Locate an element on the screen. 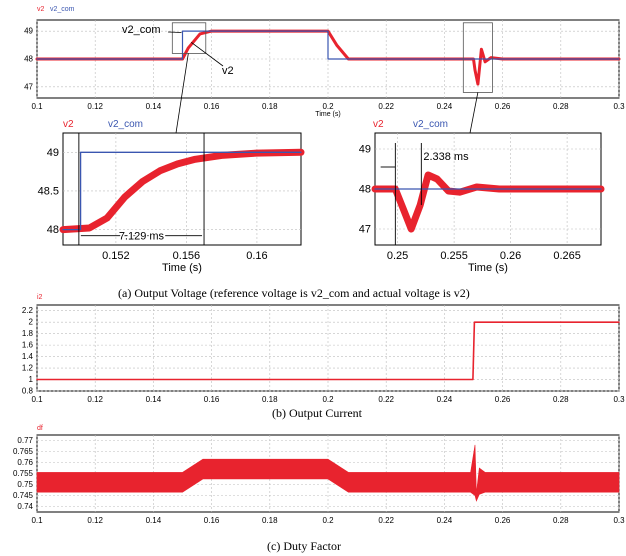 The image size is (626, 556). y-tick-label: 0.75 is located at coordinates (25, 484).